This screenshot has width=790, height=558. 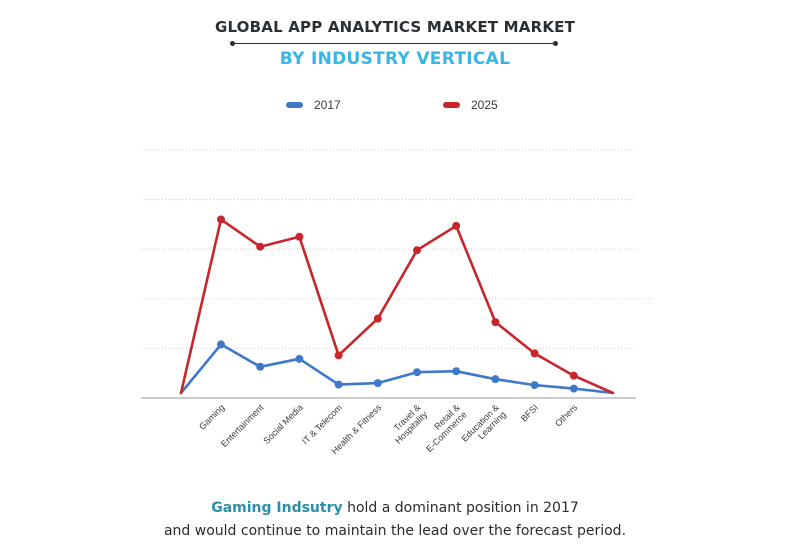 What do you see at coordinates (294, 105) in the screenshot?
I see `legend-swatch-2017` at bounding box center [294, 105].